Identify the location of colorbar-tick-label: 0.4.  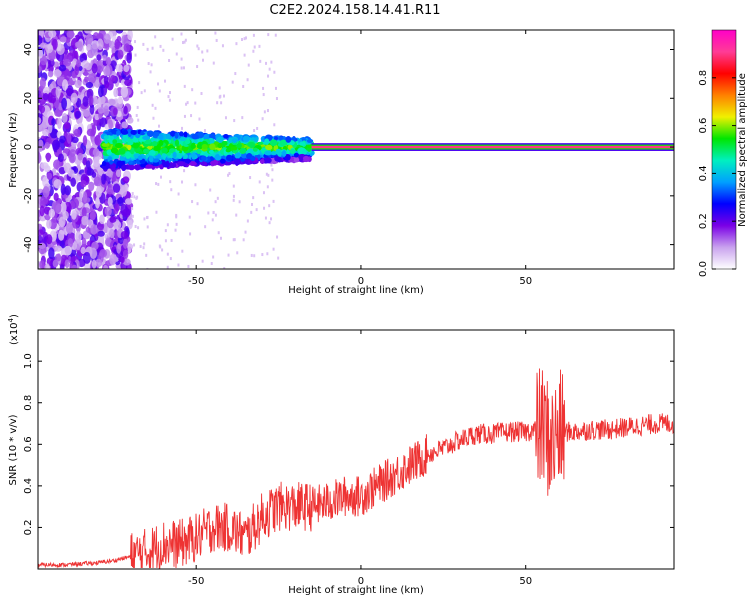
(703, 173).